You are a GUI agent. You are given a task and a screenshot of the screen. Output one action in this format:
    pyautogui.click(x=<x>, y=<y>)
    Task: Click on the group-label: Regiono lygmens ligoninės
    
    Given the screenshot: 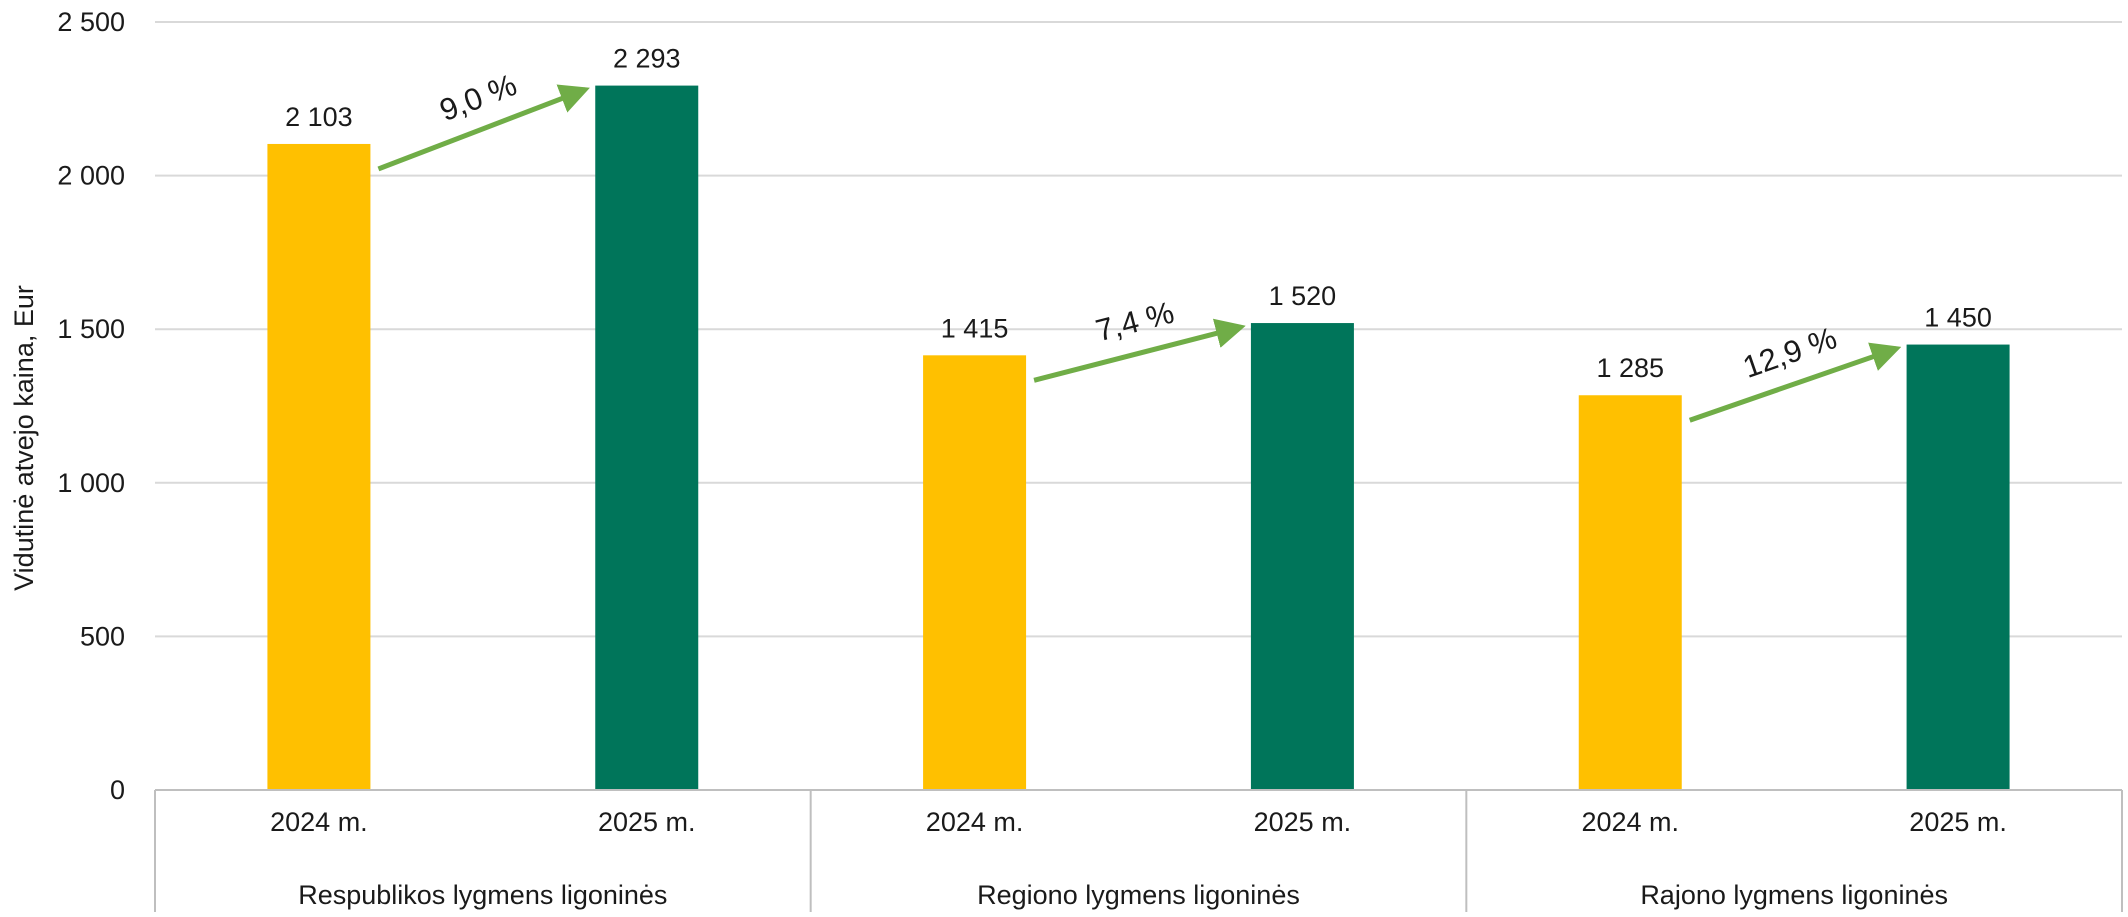 What is the action you would take?
    pyautogui.click(x=1138, y=895)
    